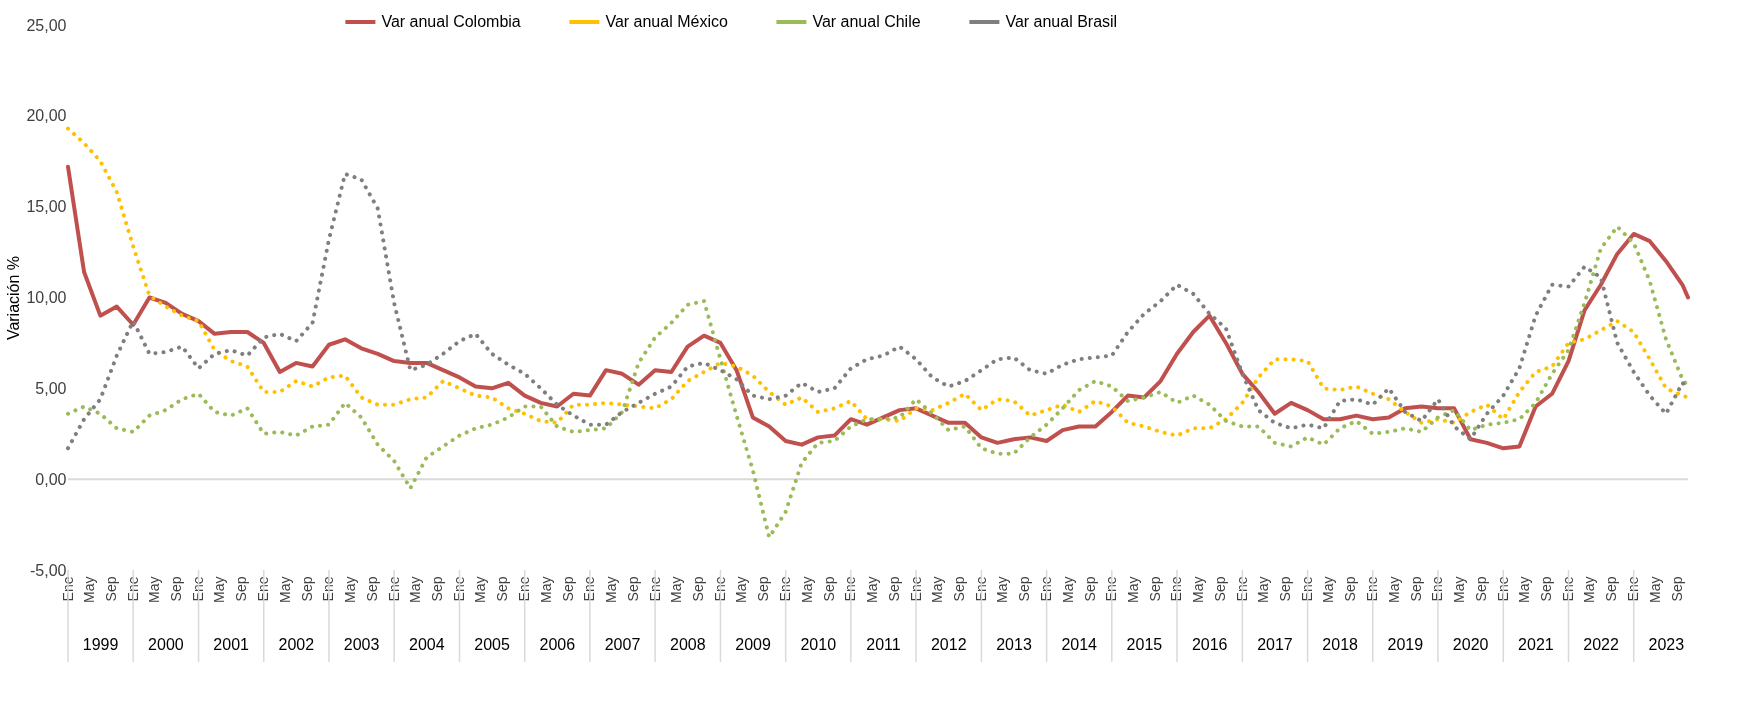 The height and width of the screenshot is (709, 1758). What do you see at coordinates (753, 644) in the screenshot?
I see `text: 2009` at bounding box center [753, 644].